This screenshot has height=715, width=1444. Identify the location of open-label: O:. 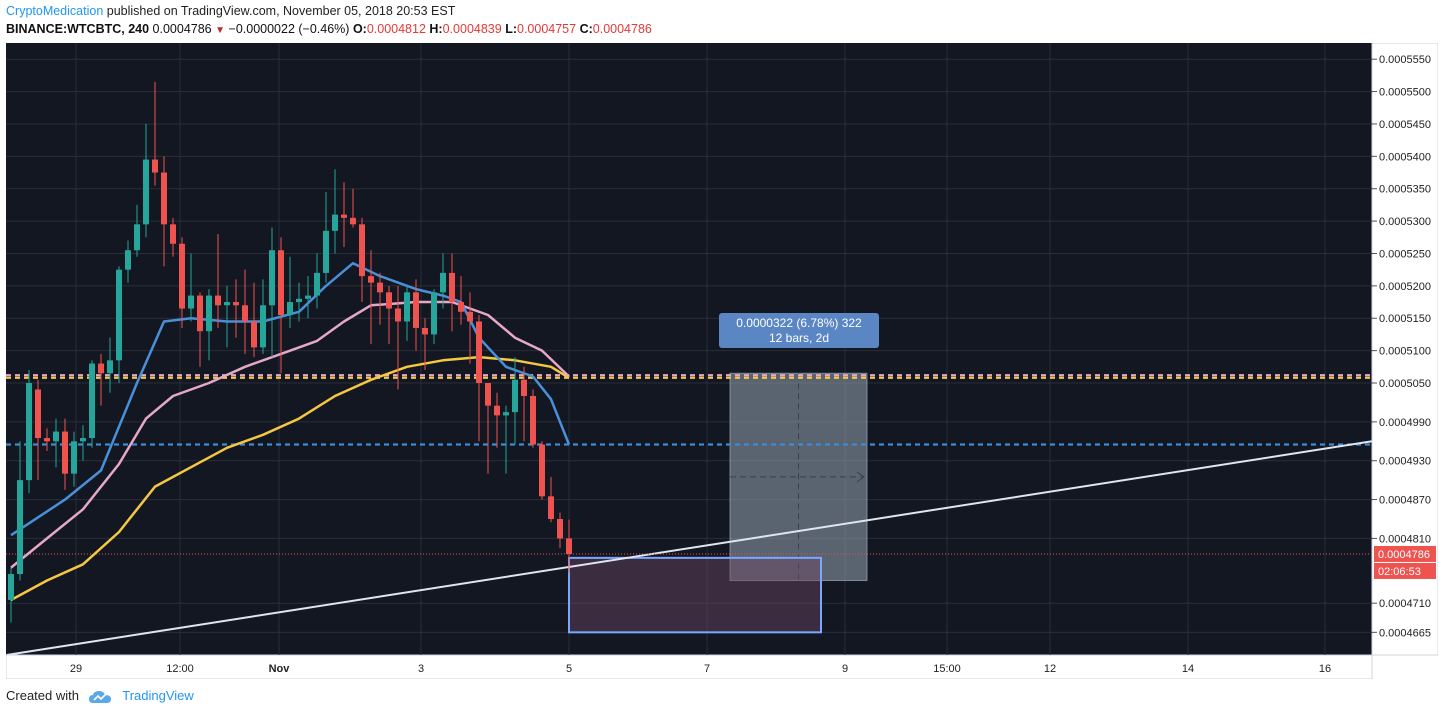
(359, 29).